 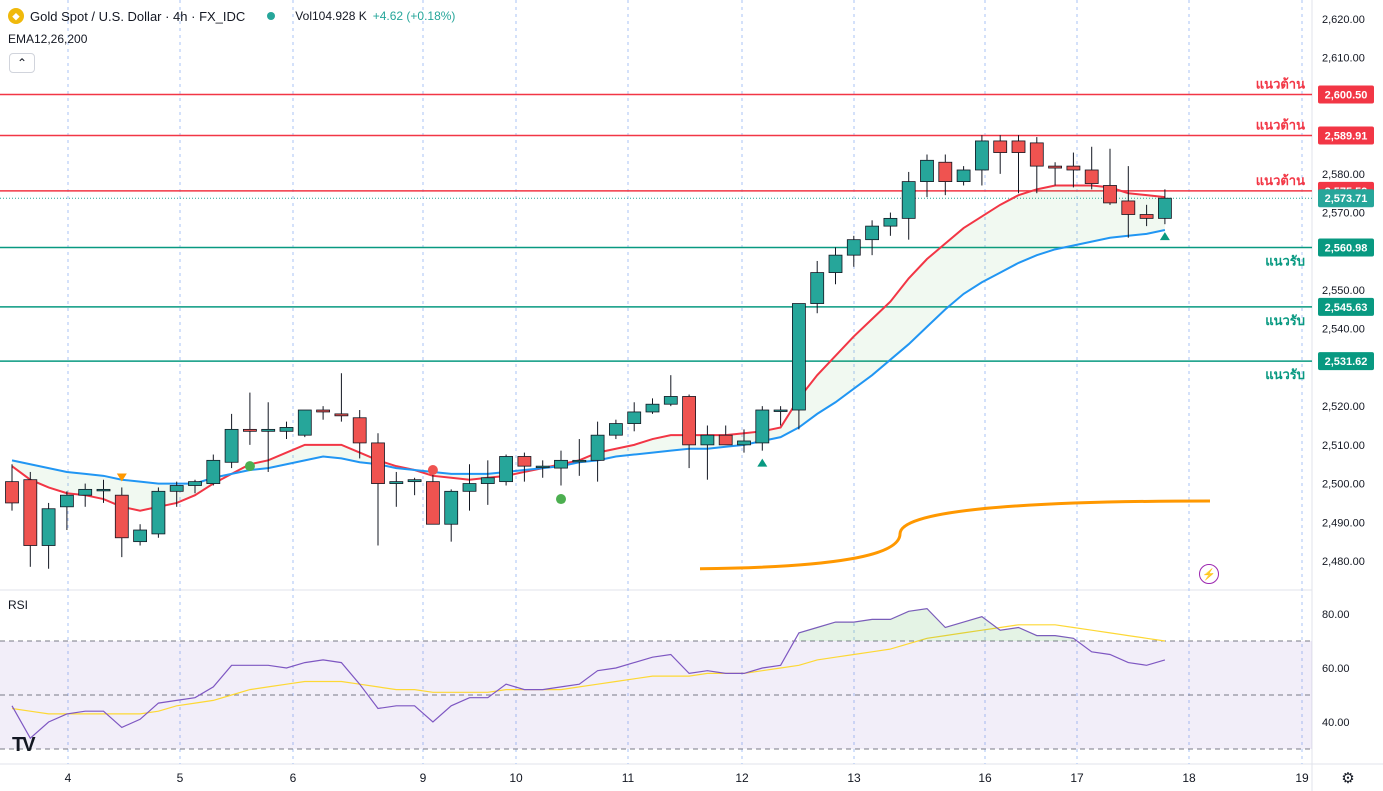 I want to click on y-tick-label: 2,570.00, so click(x=1343, y=214).